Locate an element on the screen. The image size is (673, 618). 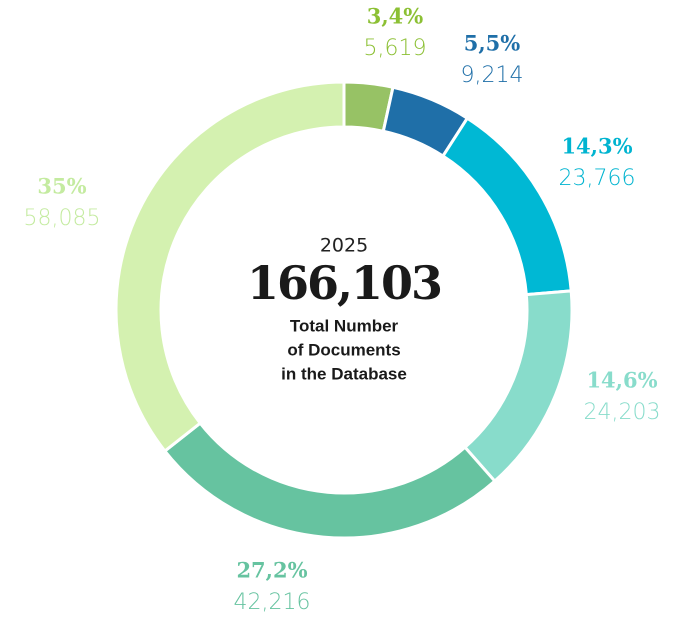
center-caption: in the Database is located at coordinates (344, 373).